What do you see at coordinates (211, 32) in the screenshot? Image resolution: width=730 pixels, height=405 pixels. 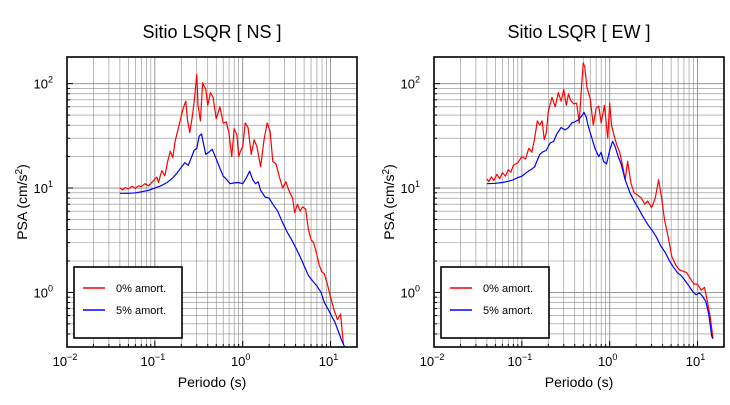 I see `chart-title: Sitio LSQR [ NS ]` at bounding box center [211, 32].